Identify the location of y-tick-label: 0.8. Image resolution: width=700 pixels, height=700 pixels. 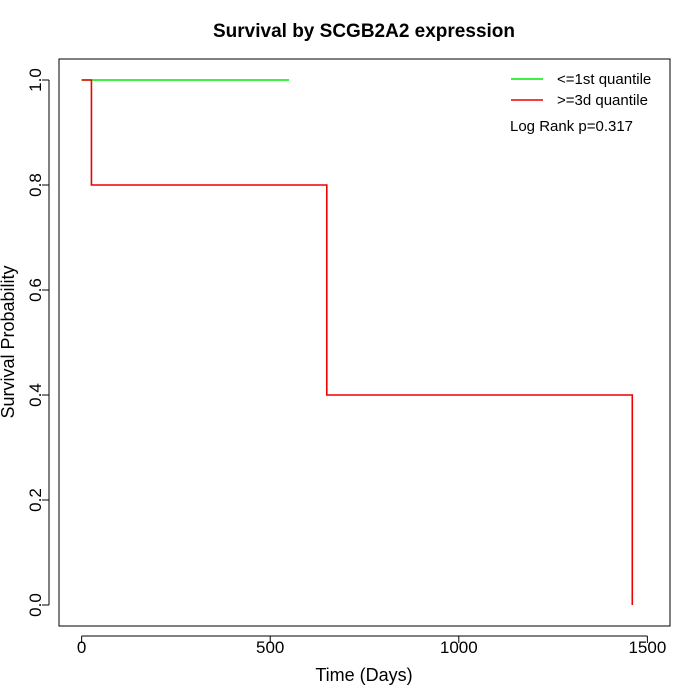
(35, 185).